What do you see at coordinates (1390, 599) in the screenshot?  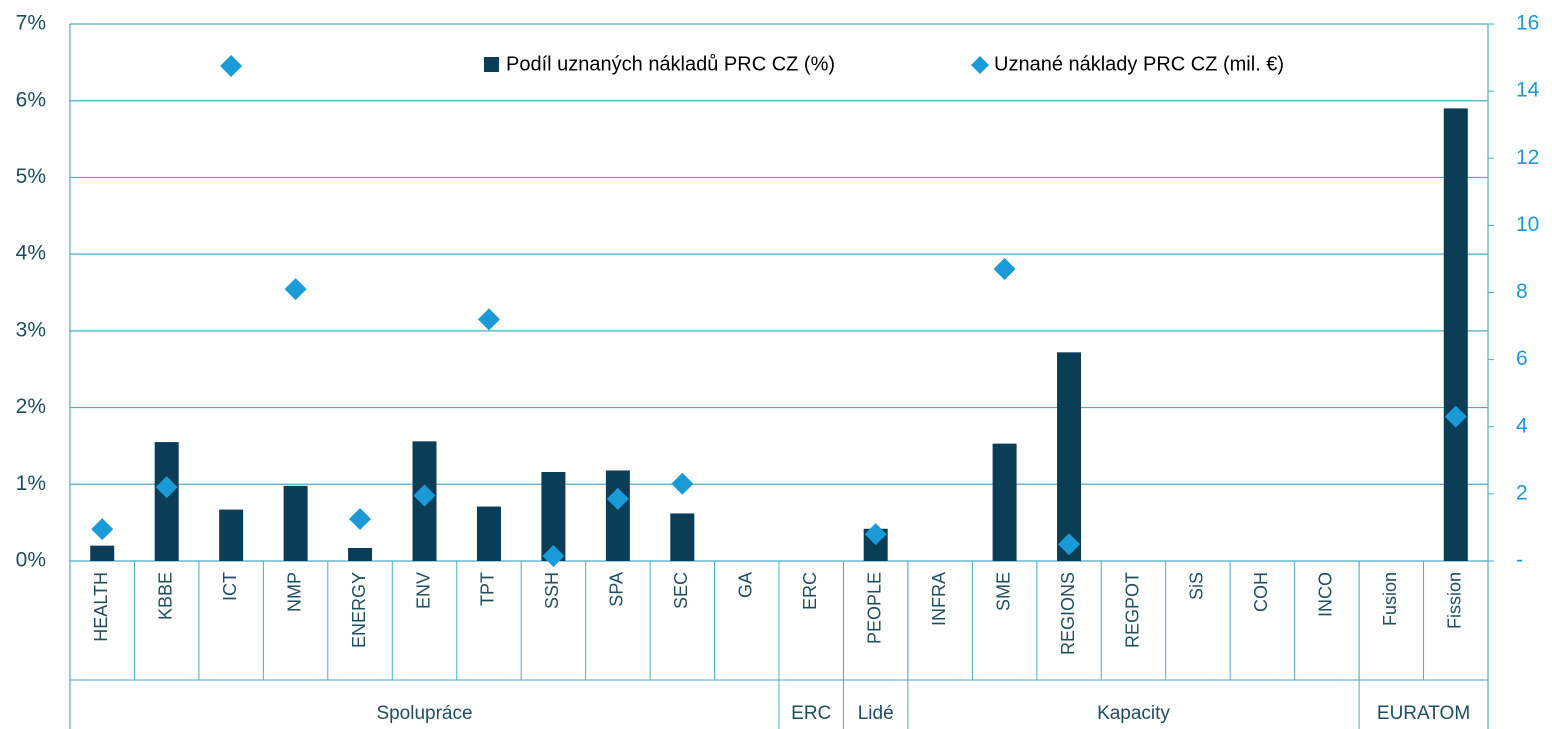 I see `x-tick-label: Fusion` at bounding box center [1390, 599].